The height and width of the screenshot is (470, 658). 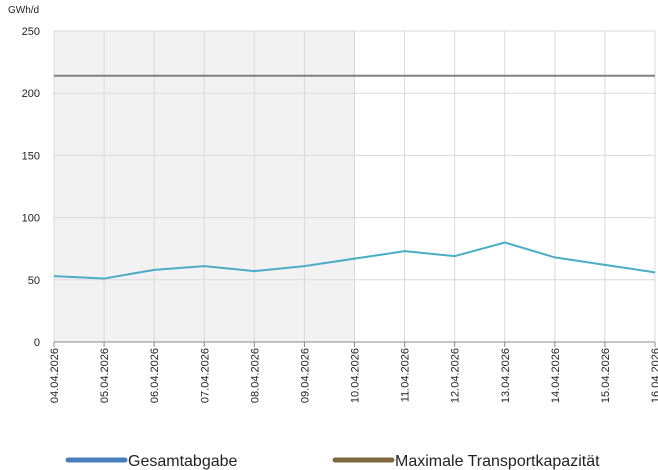 What do you see at coordinates (105, 375) in the screenshot?
I see `x-tick-label: 05.04.2026` at bounding box center [105, 375].